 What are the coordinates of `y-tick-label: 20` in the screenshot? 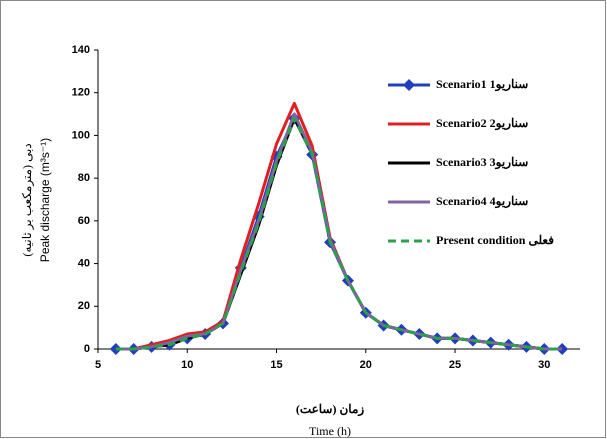 It's located at (84, 306).